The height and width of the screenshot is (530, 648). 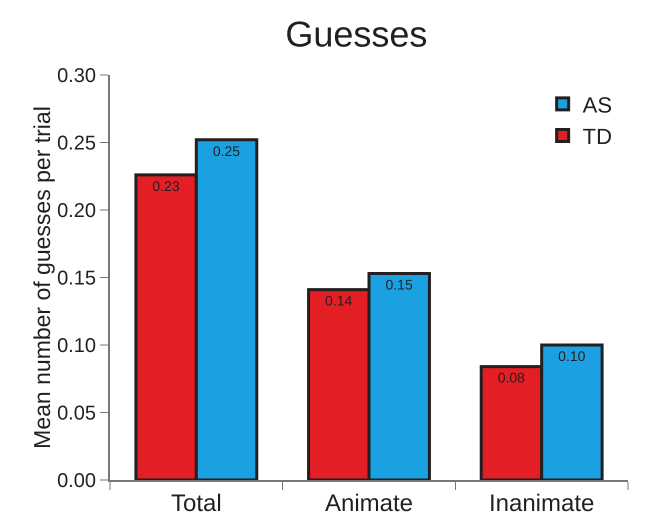 I want to click on chart-title: Guesses, so click(x=356, y=33).